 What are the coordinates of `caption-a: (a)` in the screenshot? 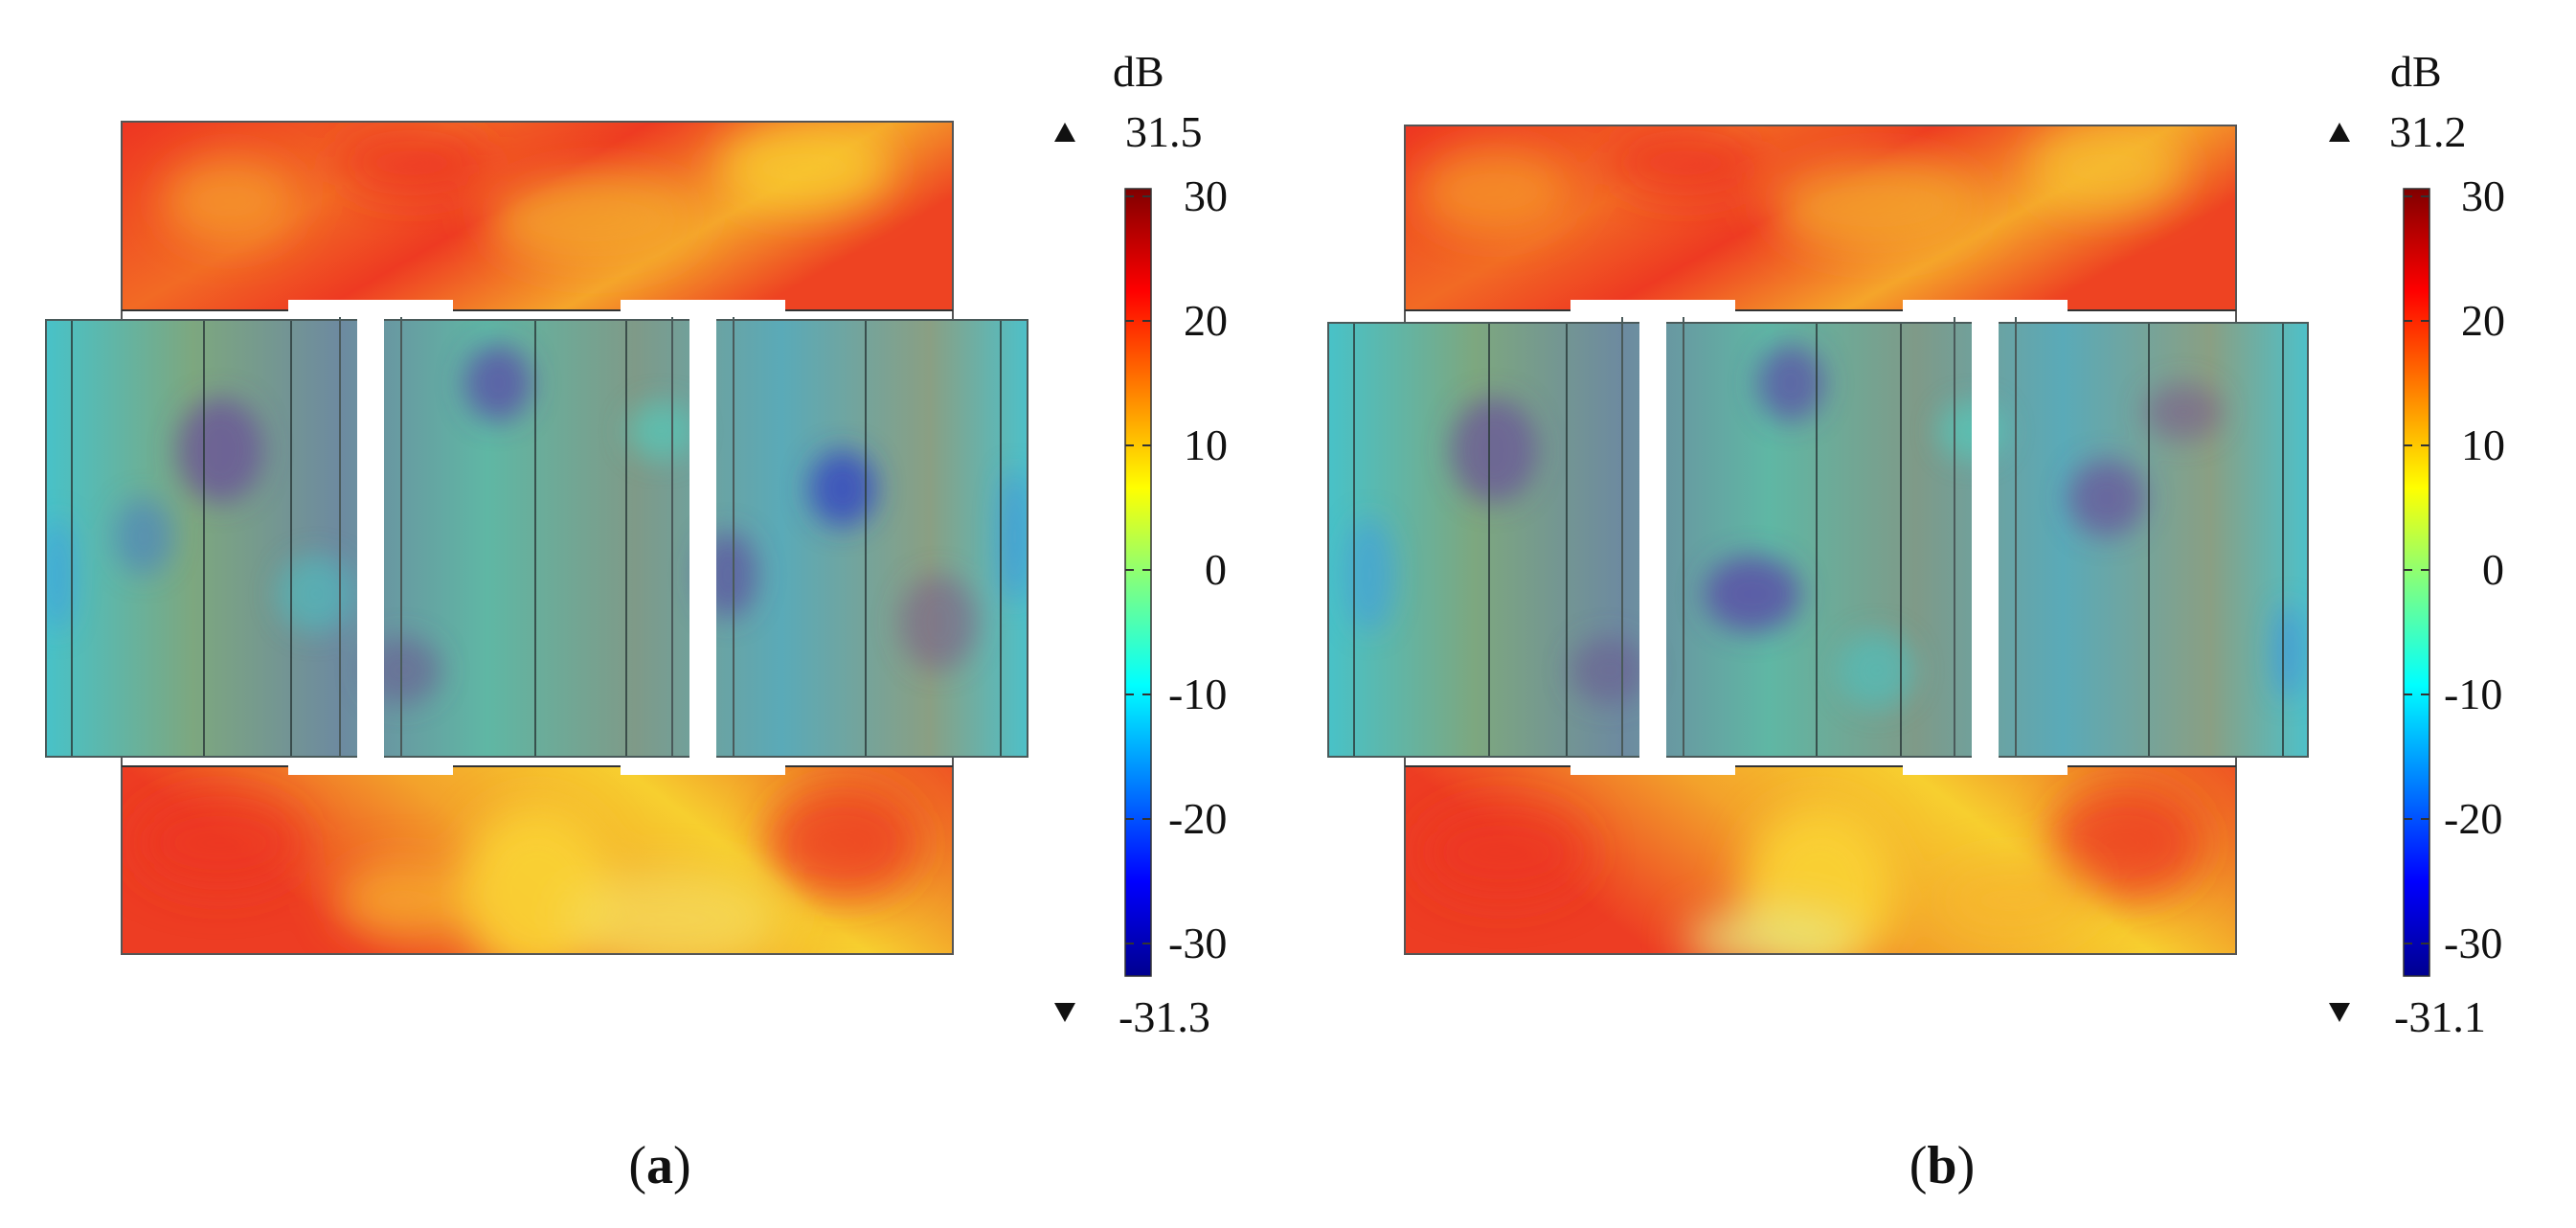 It's located at (659, 1166).